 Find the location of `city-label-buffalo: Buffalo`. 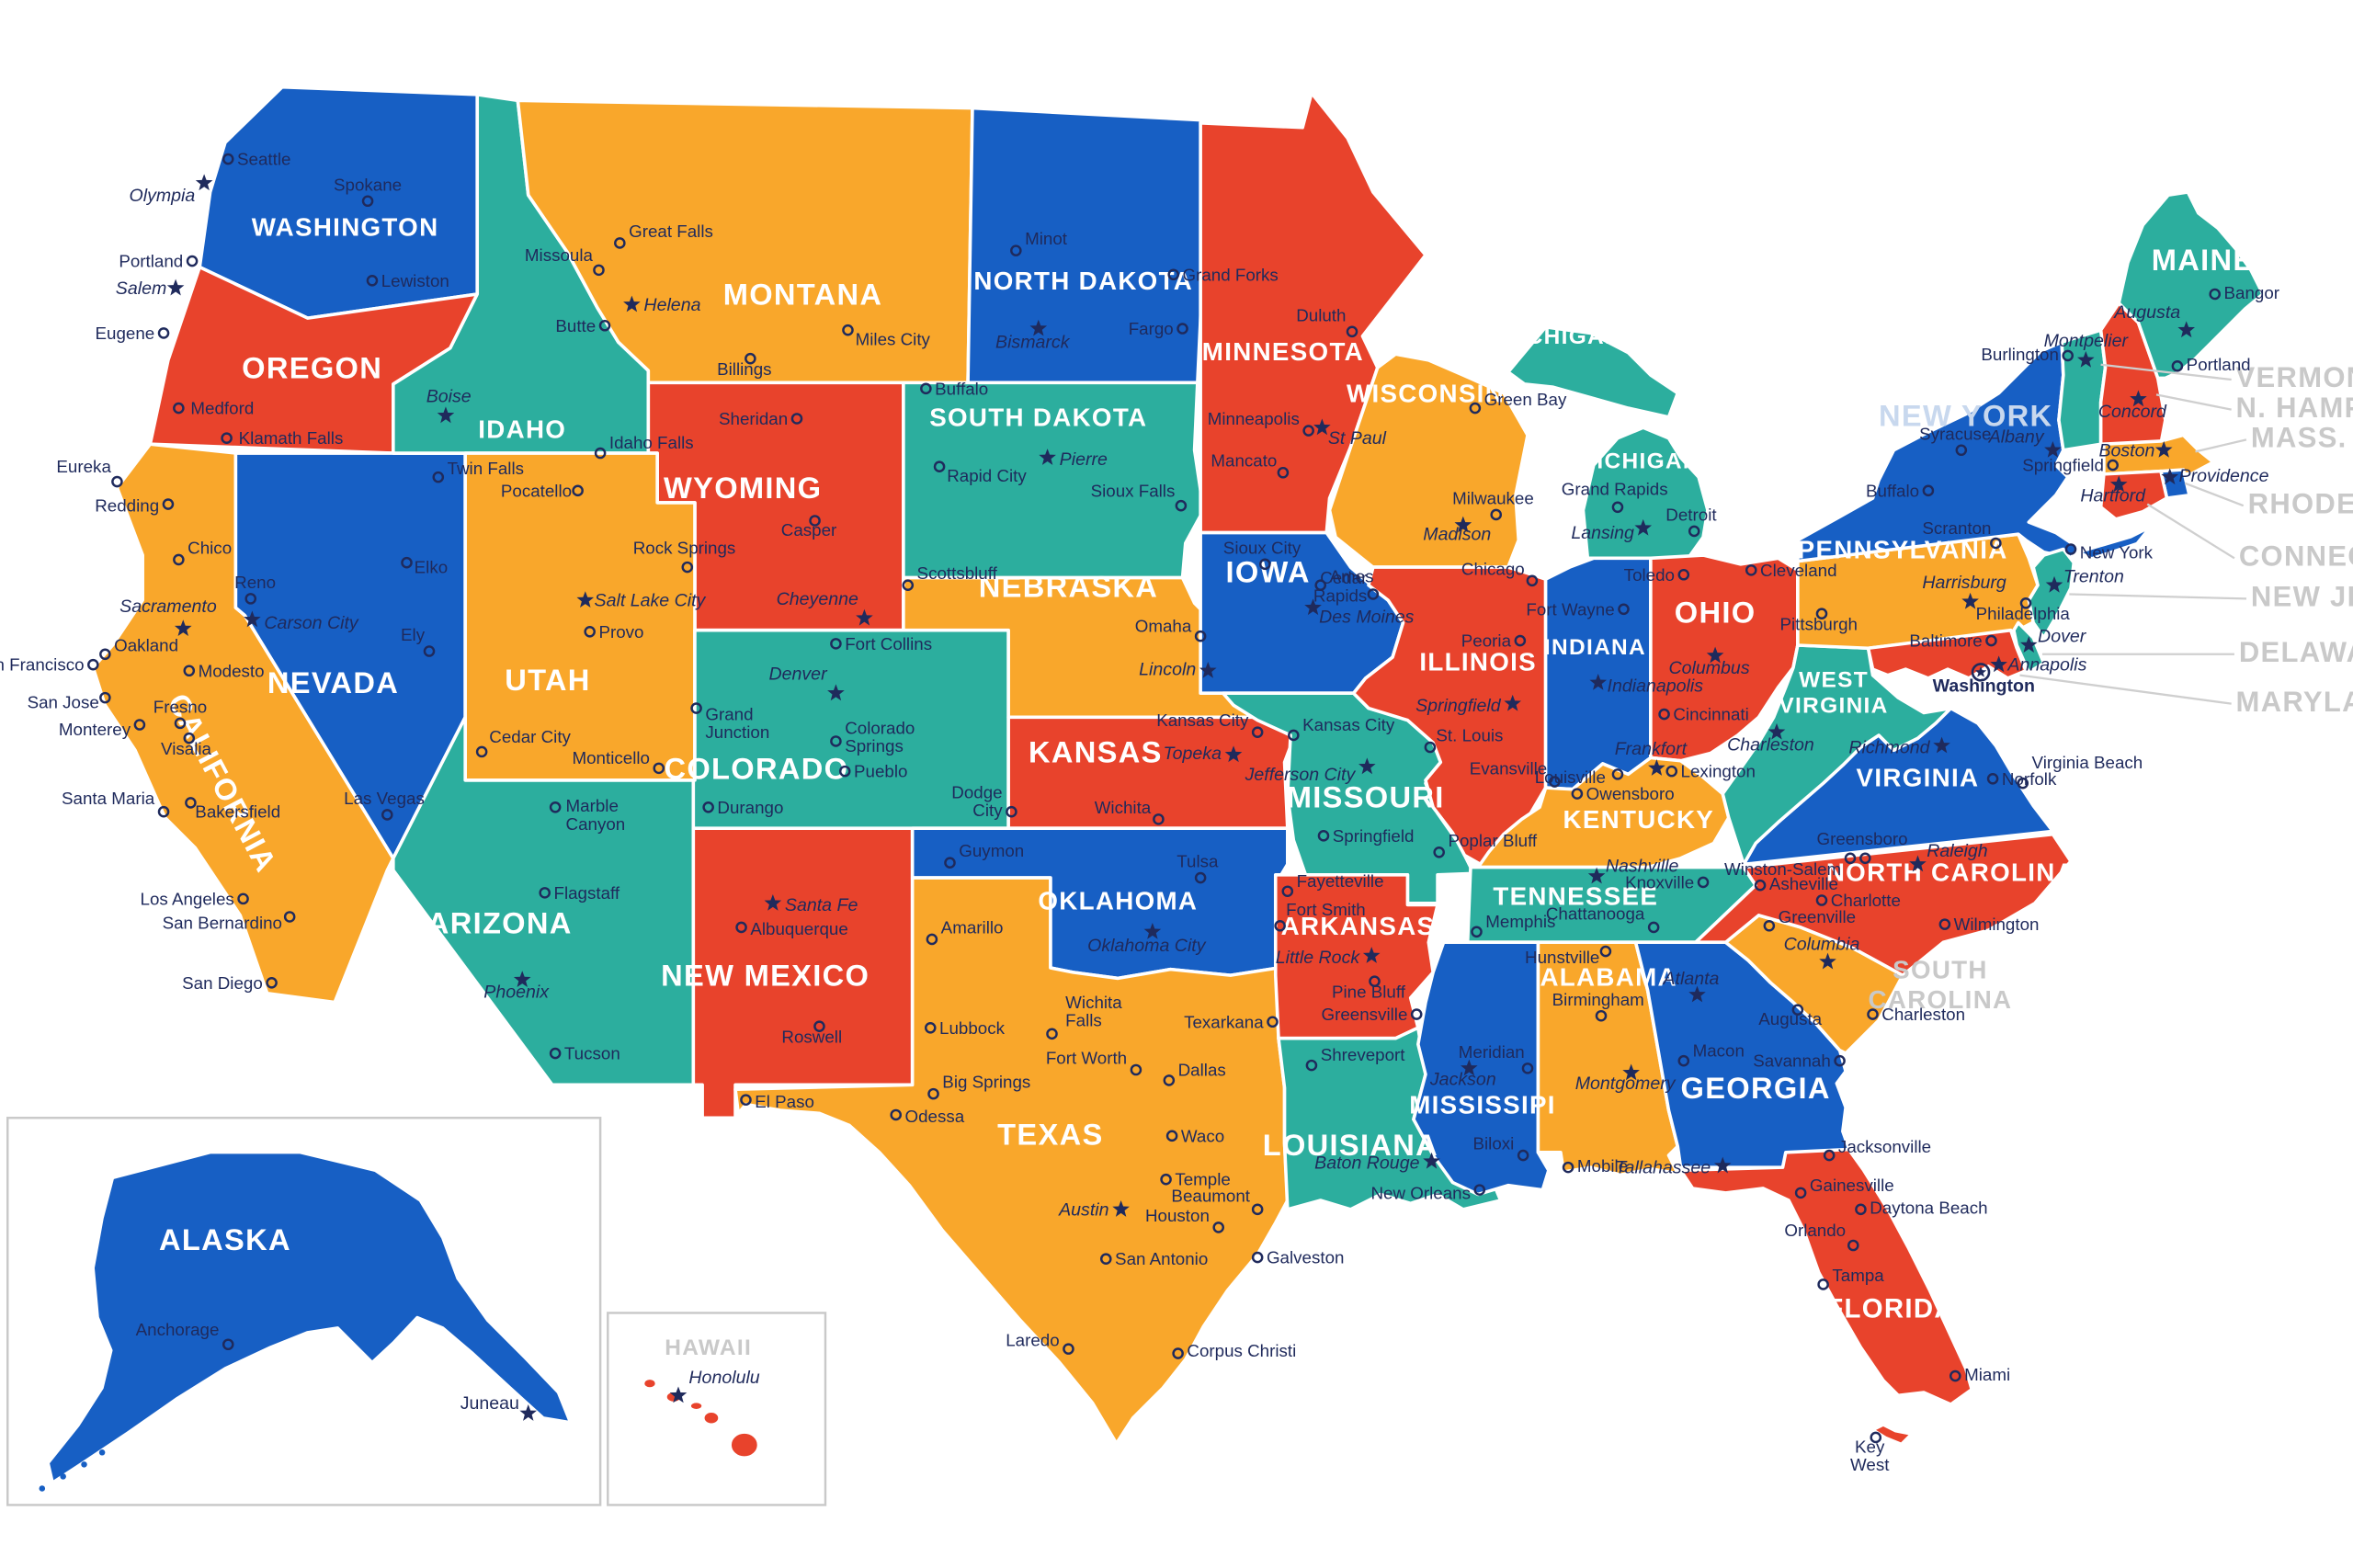

city-label-buffalo: Buffalo is located at coordinates (1892, 491).